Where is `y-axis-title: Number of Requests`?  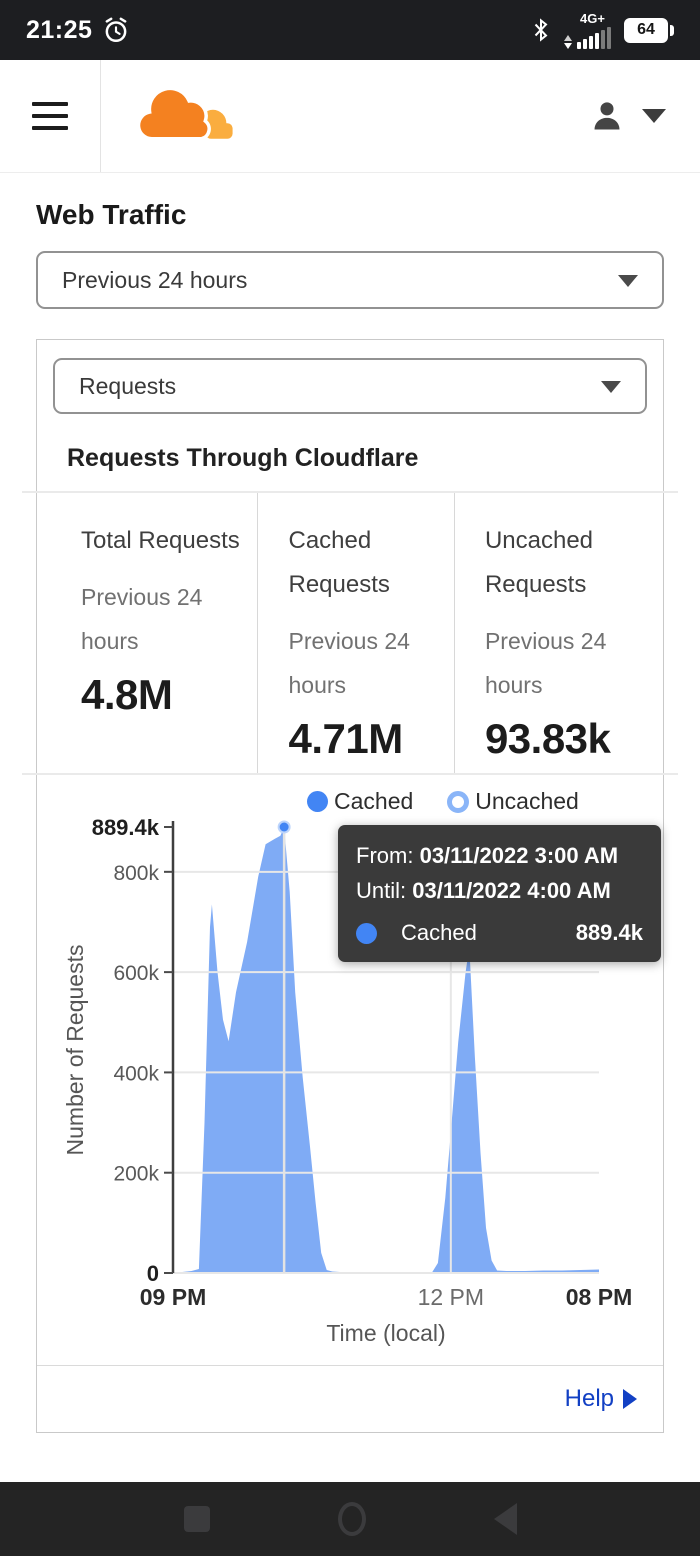 y-axis-title: Number of Requests is located at coordinates (75, 1050).